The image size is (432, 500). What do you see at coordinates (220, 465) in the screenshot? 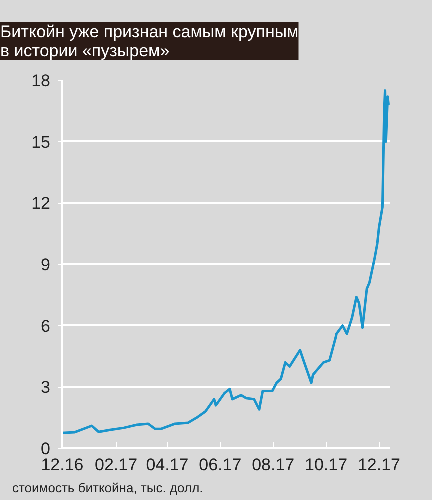
I see `x-tick-label: 06.17` at bounding box center [220, 465].